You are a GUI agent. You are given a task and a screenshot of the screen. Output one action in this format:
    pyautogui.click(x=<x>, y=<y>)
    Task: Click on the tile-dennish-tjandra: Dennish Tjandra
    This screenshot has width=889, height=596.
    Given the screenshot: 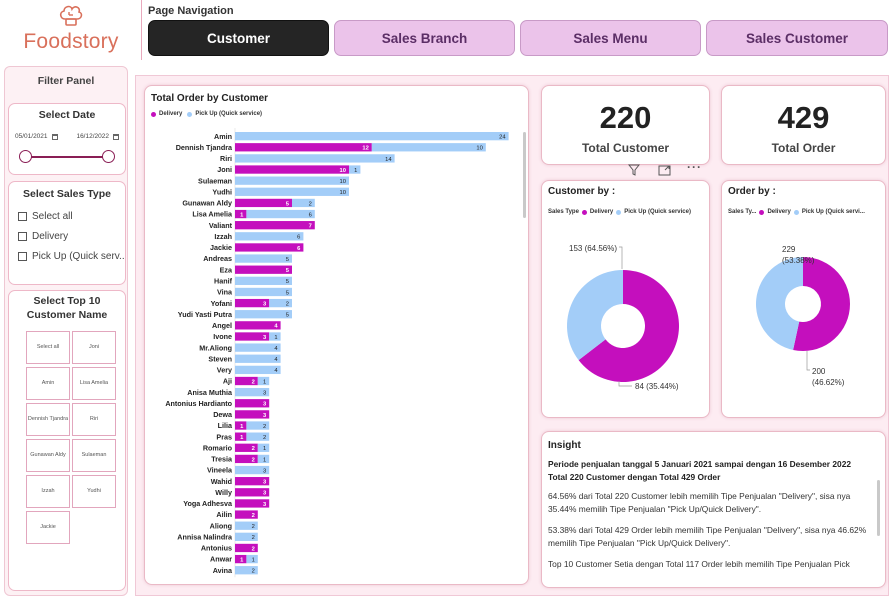 What is the action you would take?
    pyautogui.click(x=48, y=420)
    